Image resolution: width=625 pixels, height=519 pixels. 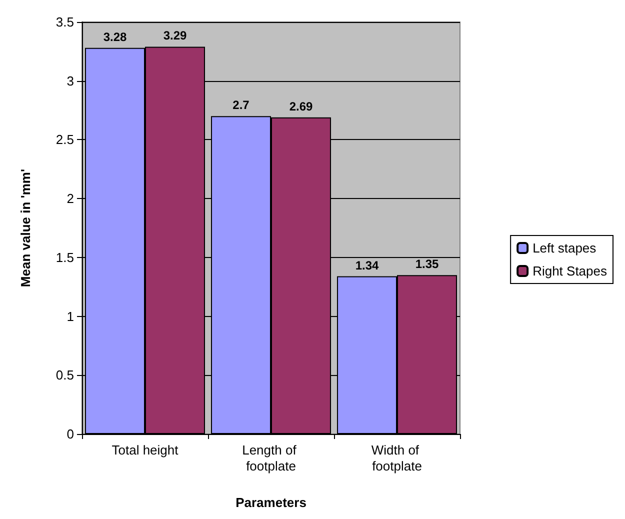 I want to click on data-label: 2.7, so click(x=241, y=105).